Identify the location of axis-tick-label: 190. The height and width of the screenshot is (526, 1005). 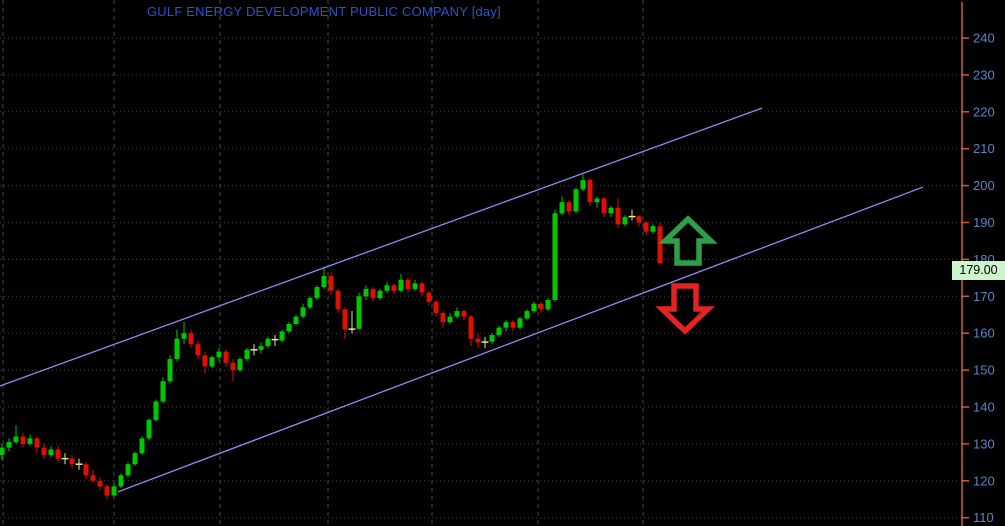
(984, 222).